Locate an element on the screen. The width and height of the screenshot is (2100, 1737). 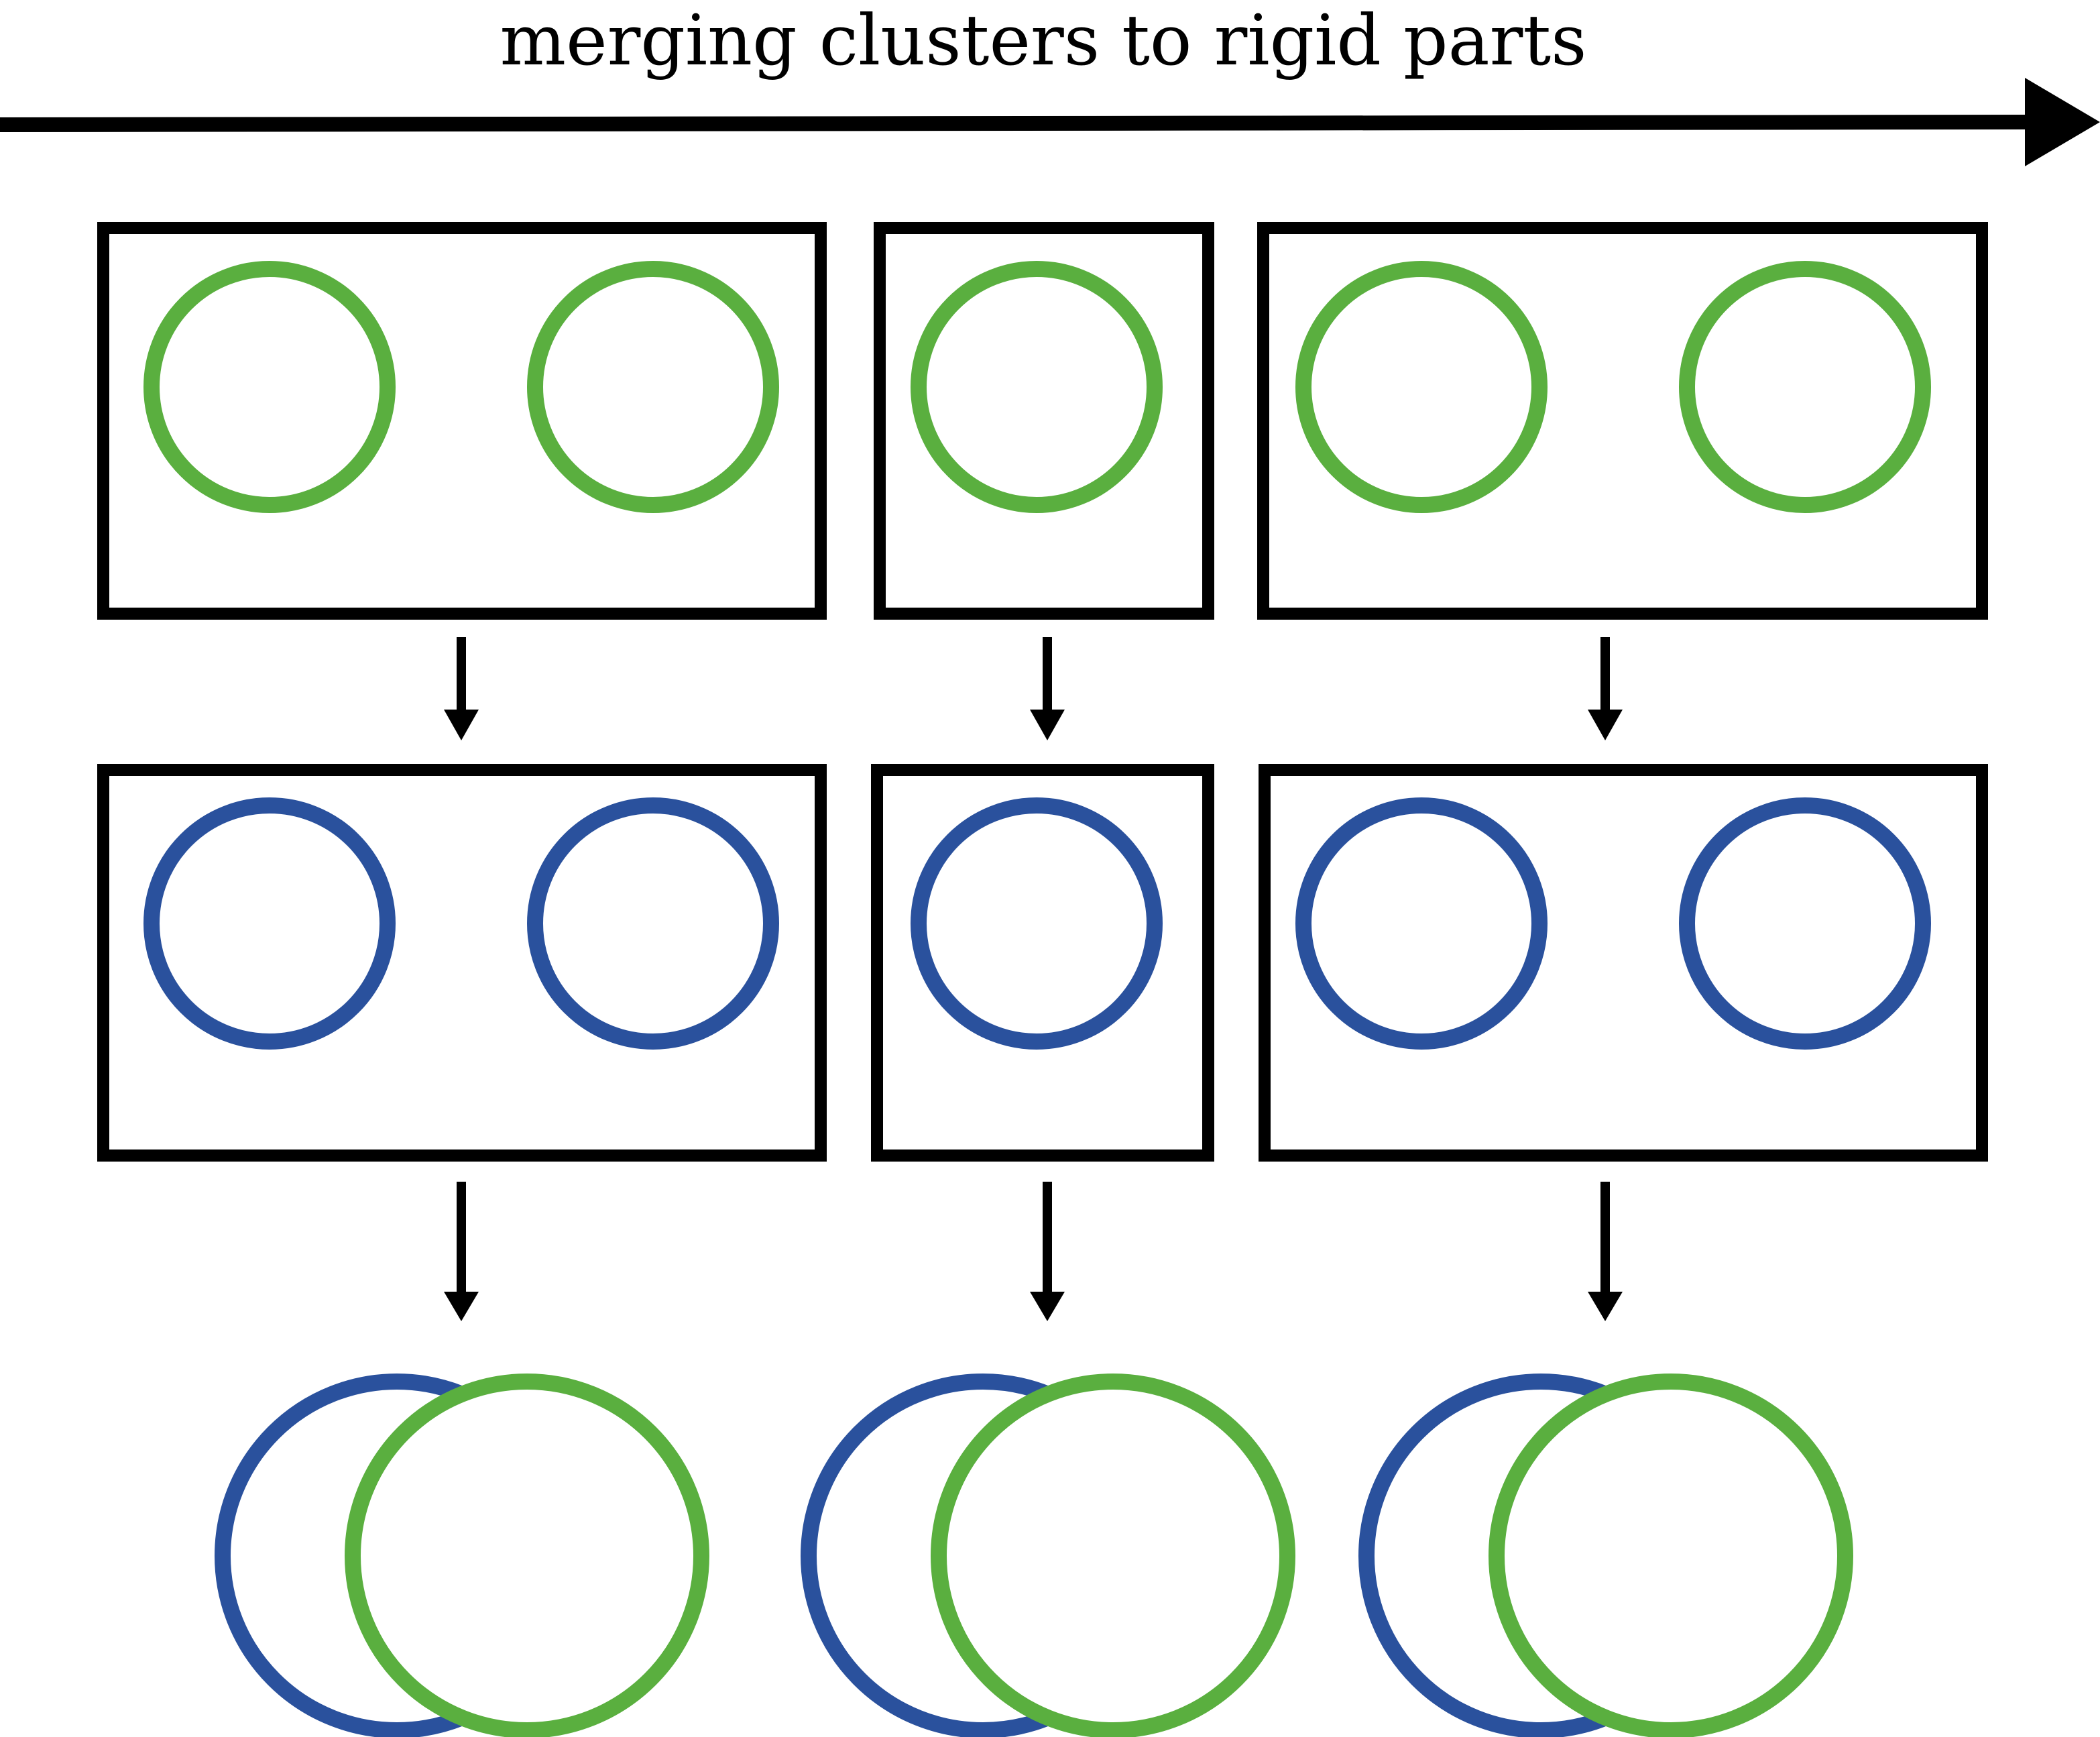
diagram-title: merging clusters to rigid parts is located at coordinates (1043, 40).